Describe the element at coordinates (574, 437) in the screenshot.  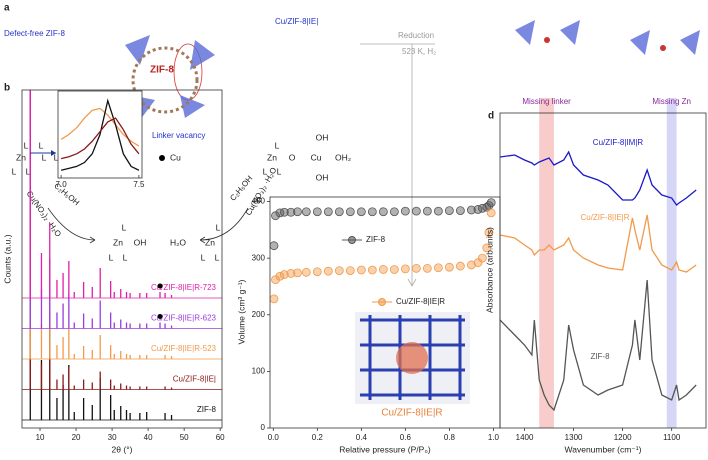
I see `x-tick-label: 1300` at that location.